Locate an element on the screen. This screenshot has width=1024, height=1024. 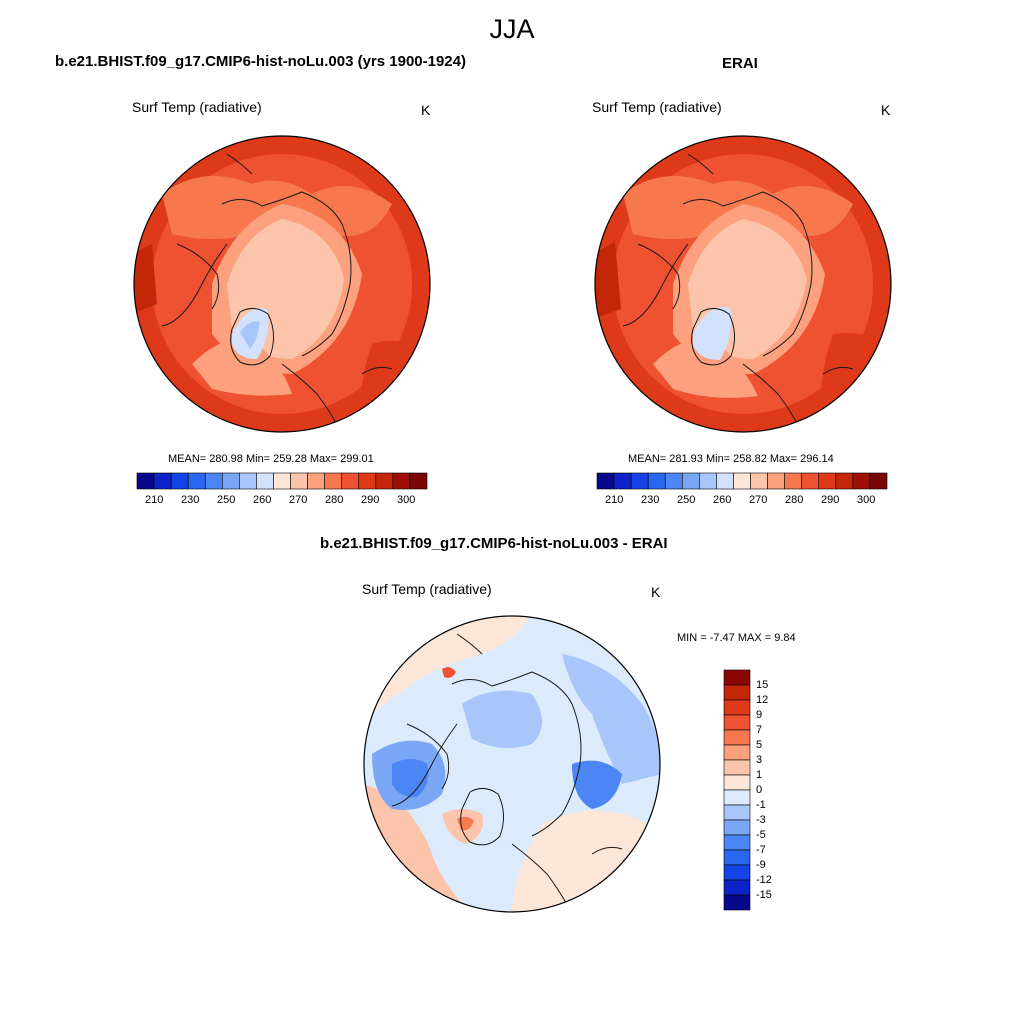
colorbar-model is located at coordinates (282, 481).